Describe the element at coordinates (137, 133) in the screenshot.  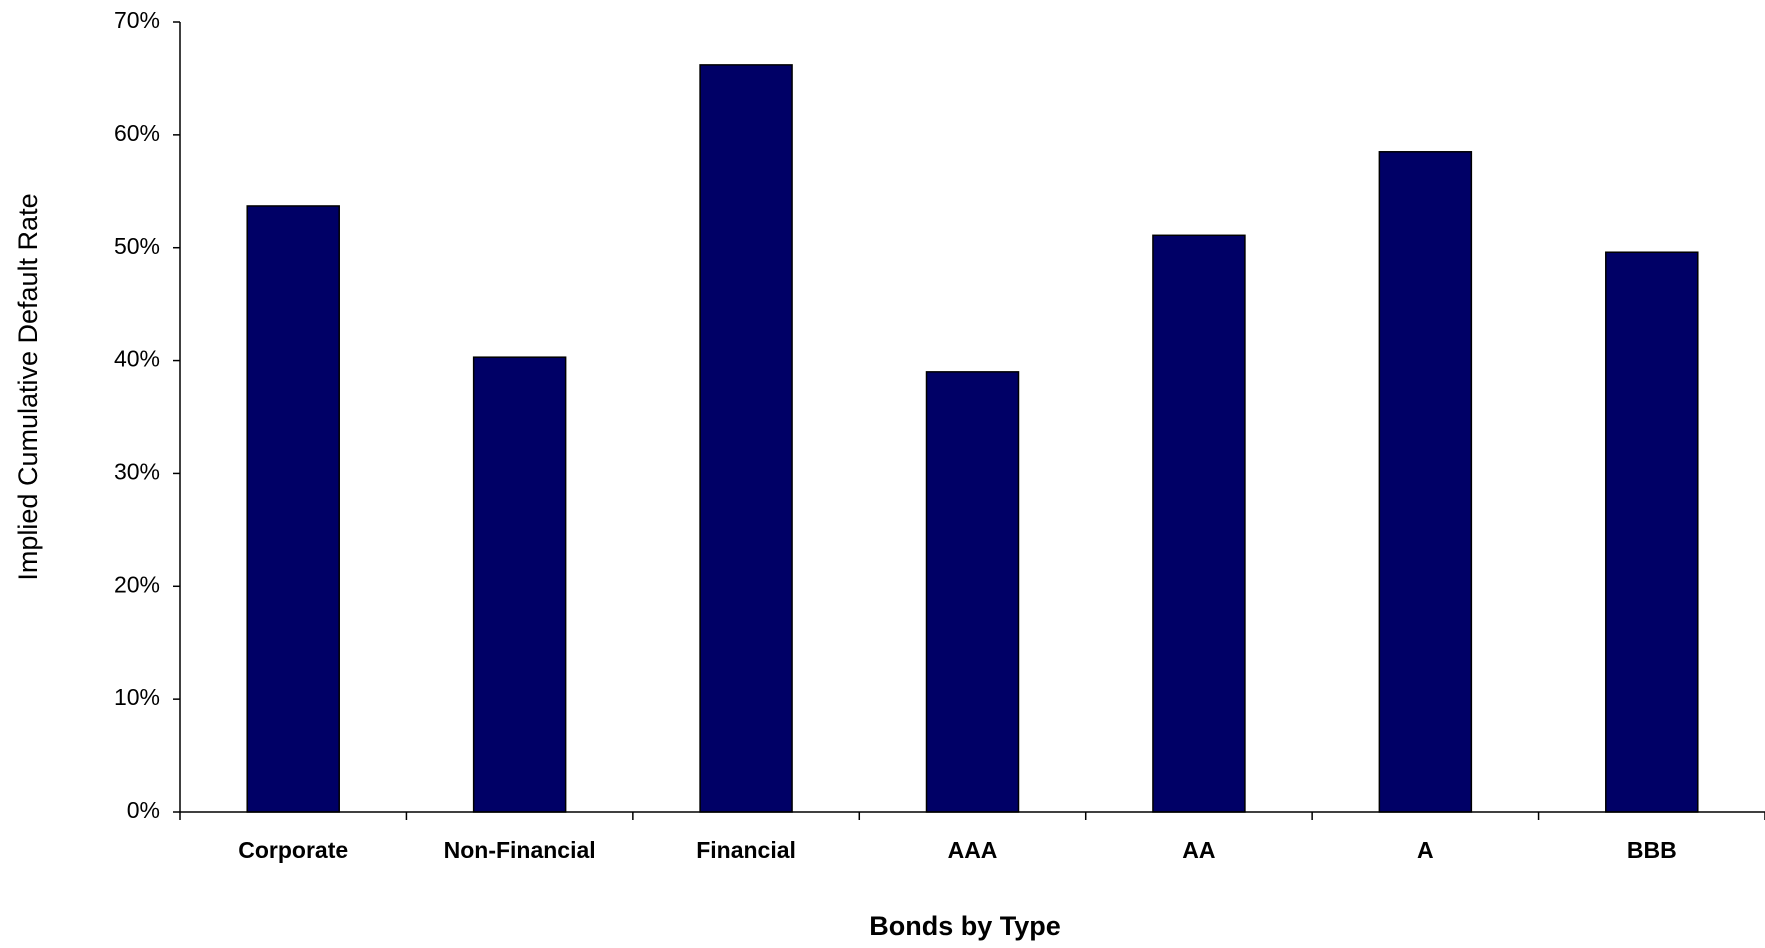
I see `y-tick-label: 60%` at that location.